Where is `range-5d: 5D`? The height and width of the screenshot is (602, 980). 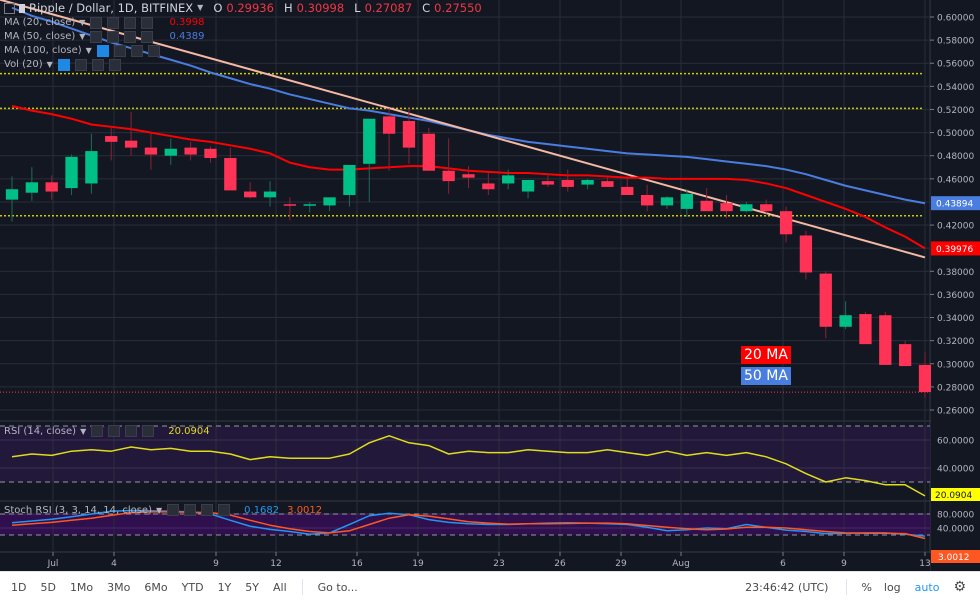 range-5d: 5D is located at coordinates (48, 587).